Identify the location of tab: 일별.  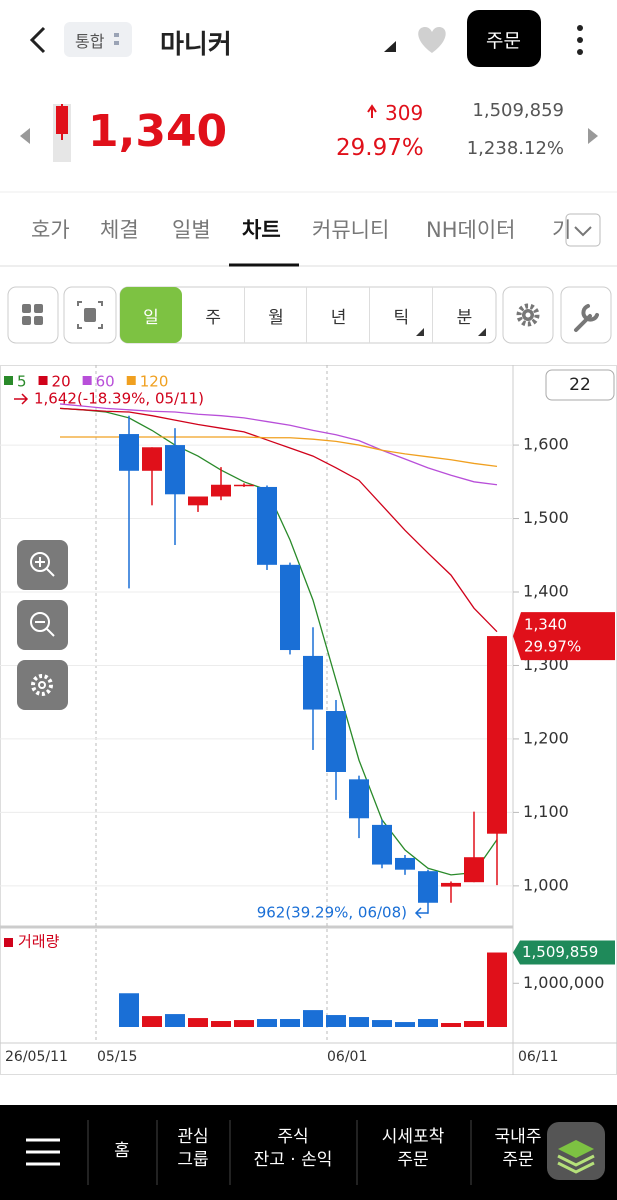
(191, 230).